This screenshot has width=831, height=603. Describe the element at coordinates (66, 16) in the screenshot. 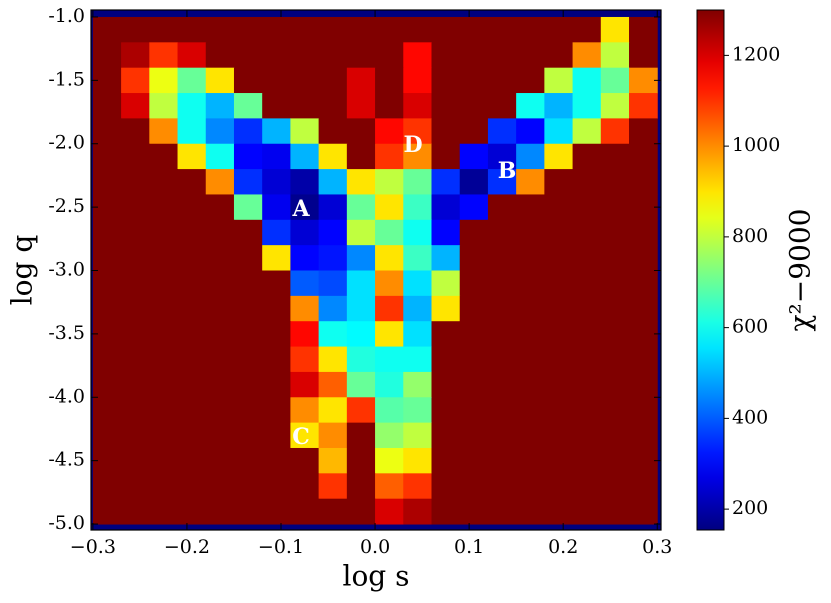

I see `y-tick-label: -1.0` at that location.